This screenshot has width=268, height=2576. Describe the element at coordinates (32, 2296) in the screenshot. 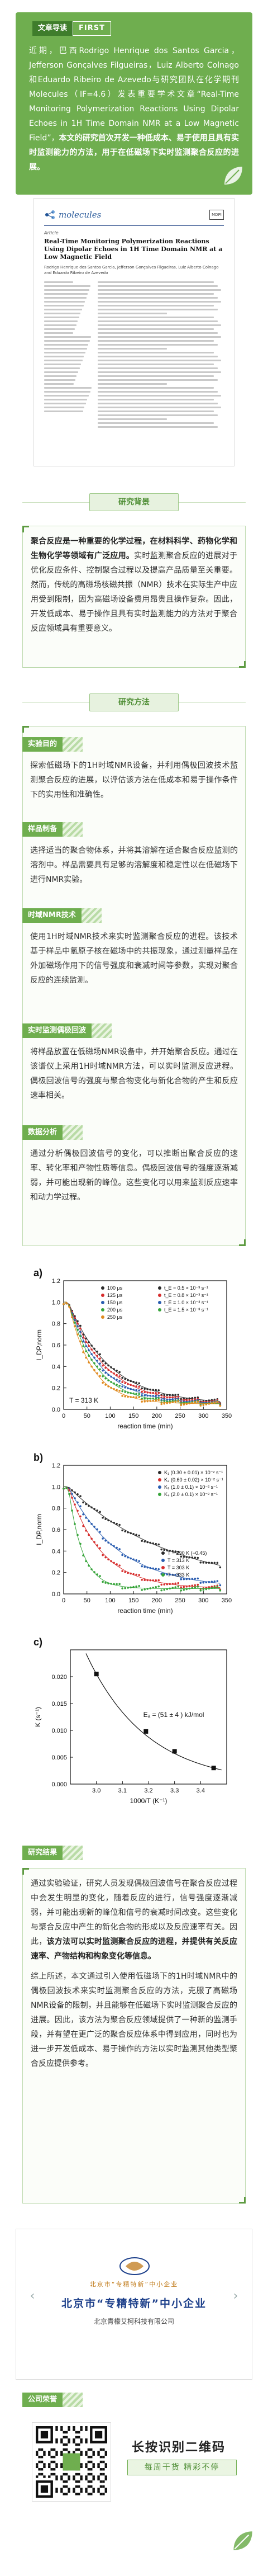

I see `chevron-left-icon: ‹` at that location.